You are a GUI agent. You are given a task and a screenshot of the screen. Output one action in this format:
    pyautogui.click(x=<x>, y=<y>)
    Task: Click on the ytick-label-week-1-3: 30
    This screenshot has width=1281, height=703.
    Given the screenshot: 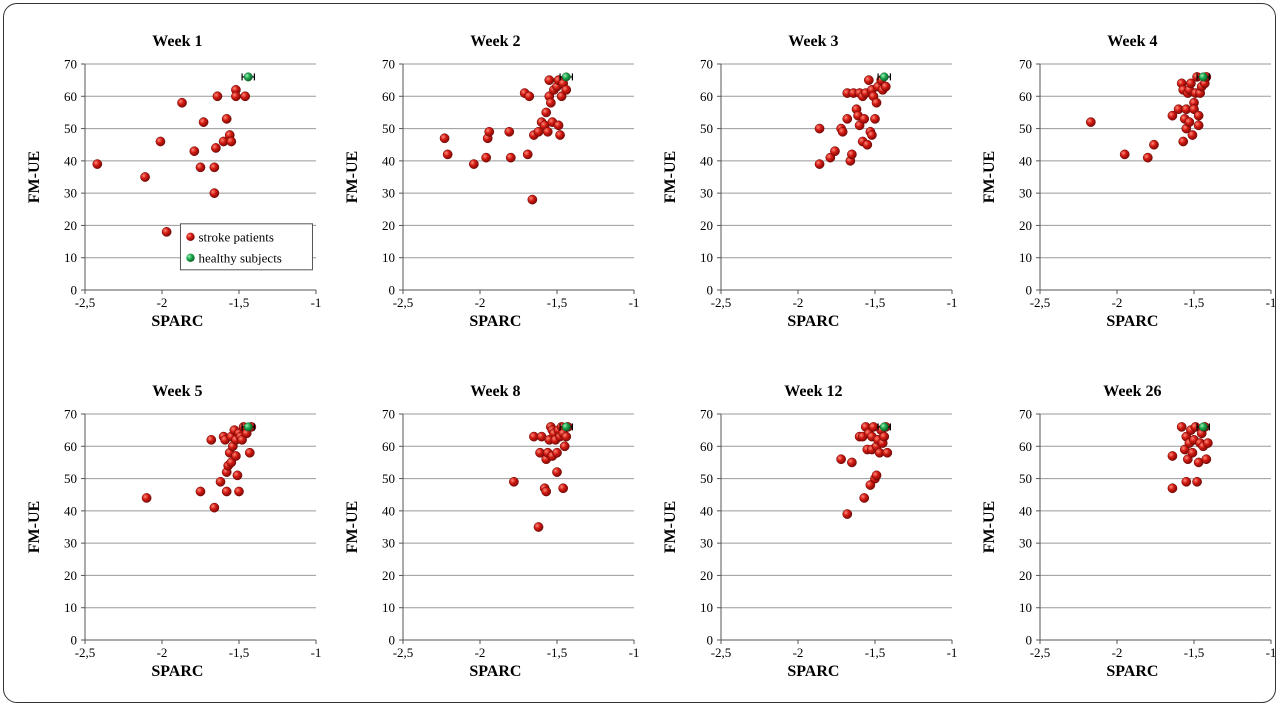 What is the action you would take?
    pyautogui.click(x=70, y=193)
    